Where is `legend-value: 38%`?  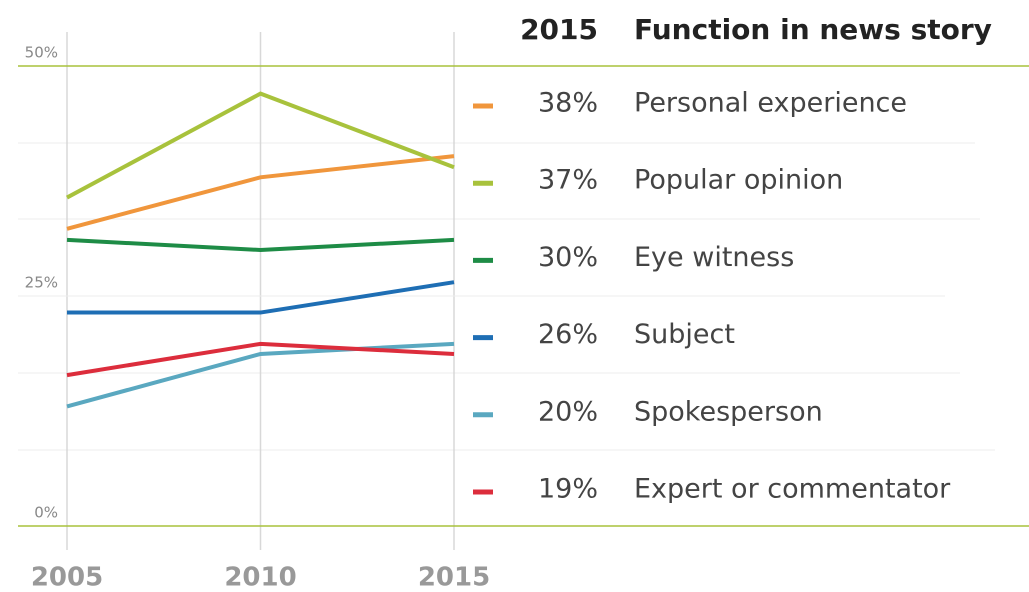
legend-value: 38% is located at coordinates (568, 103).